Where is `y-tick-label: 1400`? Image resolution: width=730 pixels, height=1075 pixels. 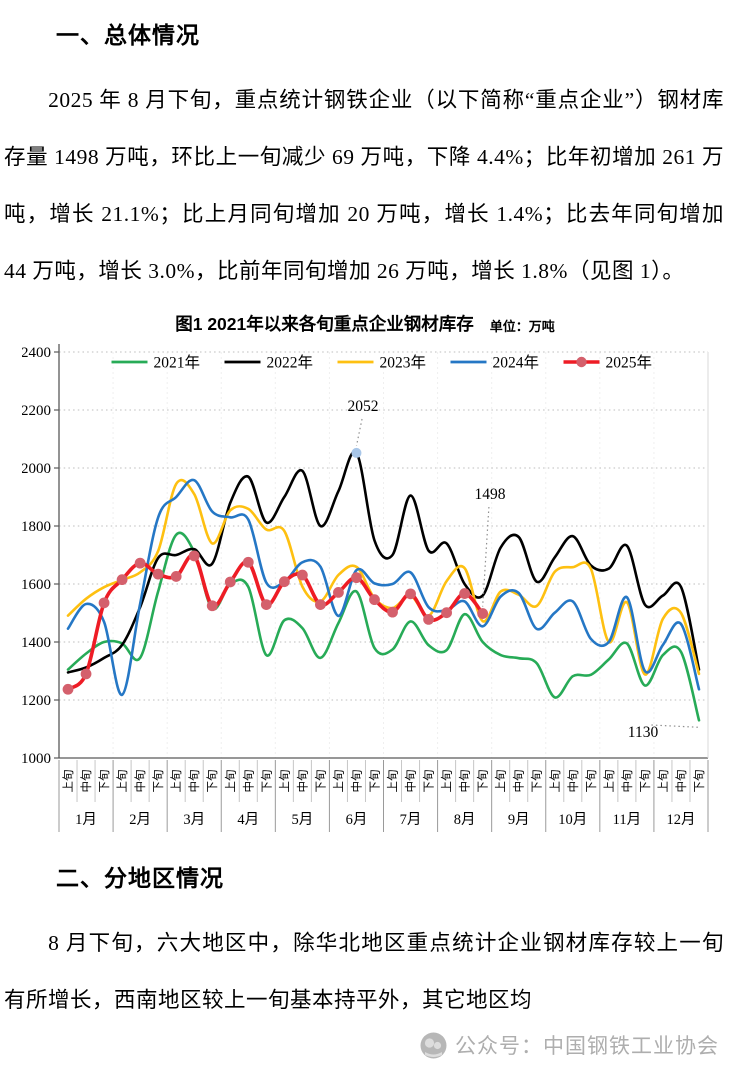 y-tick-label: 1400 is located at coordinates (36, 643).